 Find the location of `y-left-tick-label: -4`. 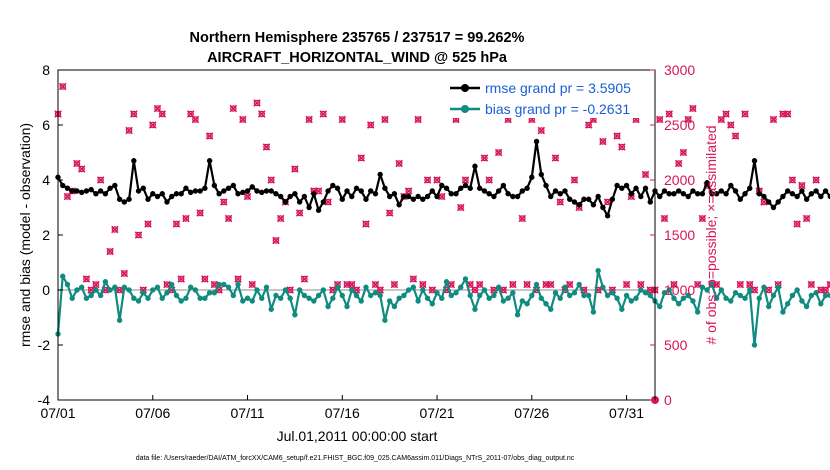

y-left-tick-label: -4 is located at coordinates (44, 400).